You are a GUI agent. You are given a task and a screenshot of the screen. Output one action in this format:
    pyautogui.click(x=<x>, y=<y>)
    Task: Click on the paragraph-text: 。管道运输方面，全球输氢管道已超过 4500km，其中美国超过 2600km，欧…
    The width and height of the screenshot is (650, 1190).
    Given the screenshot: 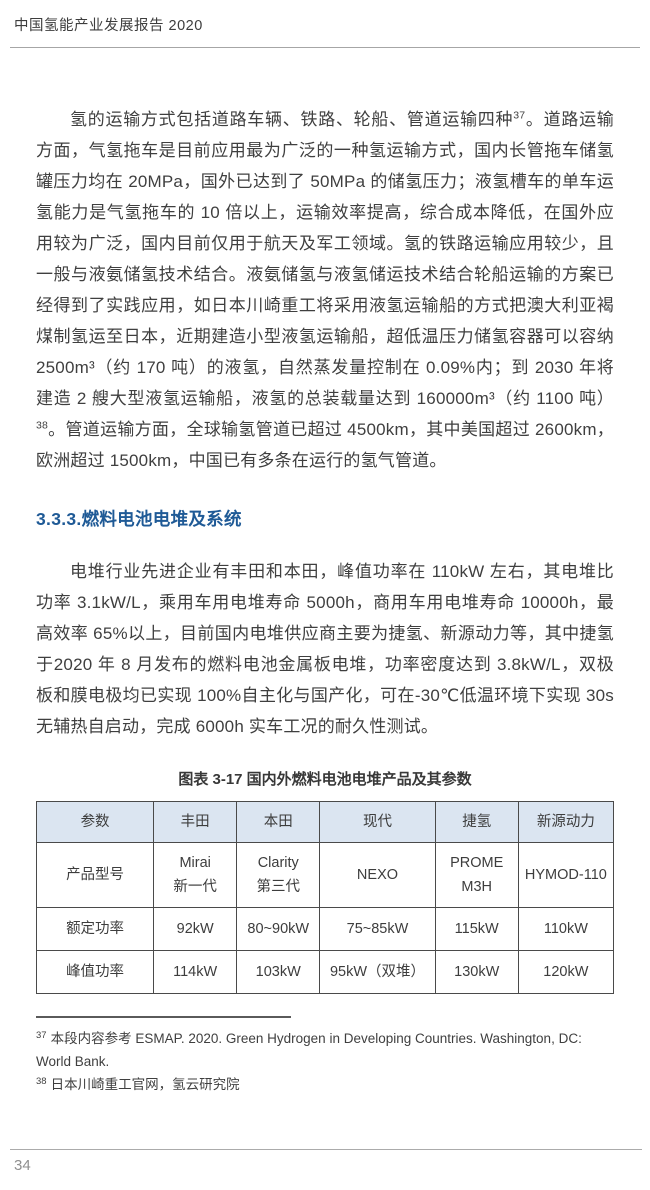 What is the action you would take?
    pyautogui.click(x=325, y=445)
    